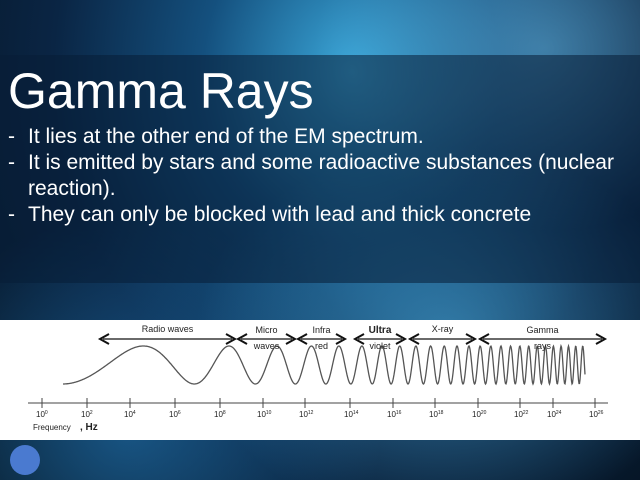 Image resolution: width=640 pixels, height=480 pixels. What do you see at coordinates (521, 414) in the screenshot?
I see `tick-label: 10²²` at bounding box center [521, 414].